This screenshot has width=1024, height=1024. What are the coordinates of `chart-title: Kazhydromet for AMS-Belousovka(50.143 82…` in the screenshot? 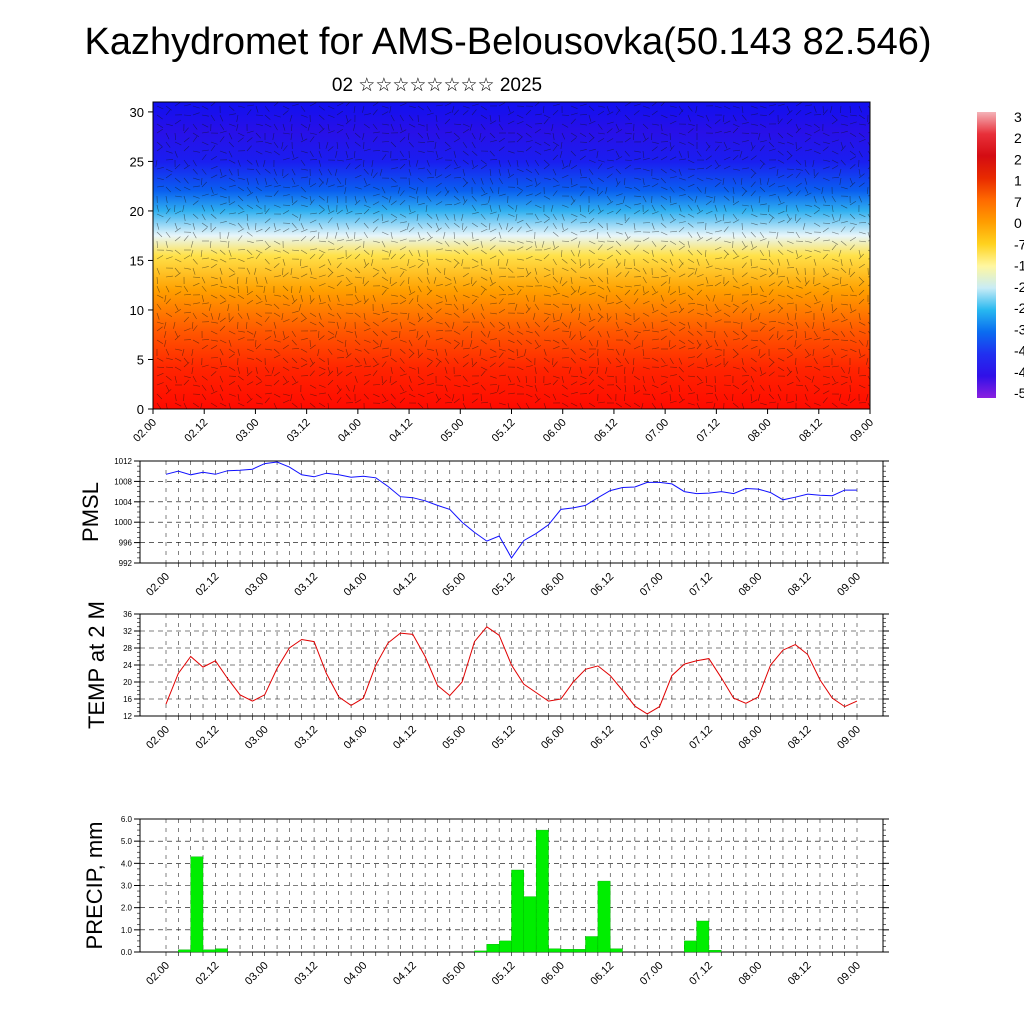 It's located at (507, 42).